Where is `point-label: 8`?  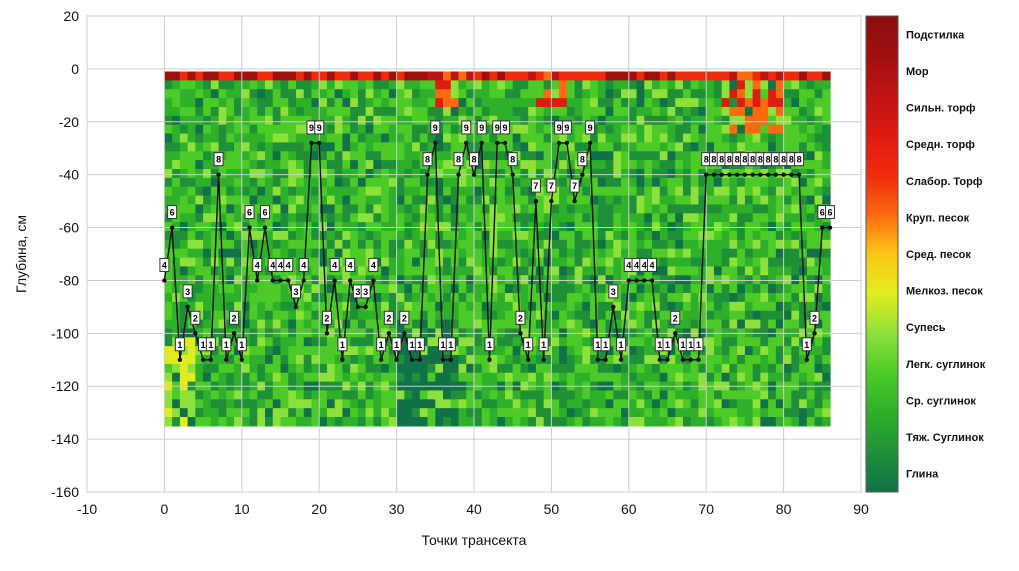 point-label: 8 is located at coordinates (799, 160).